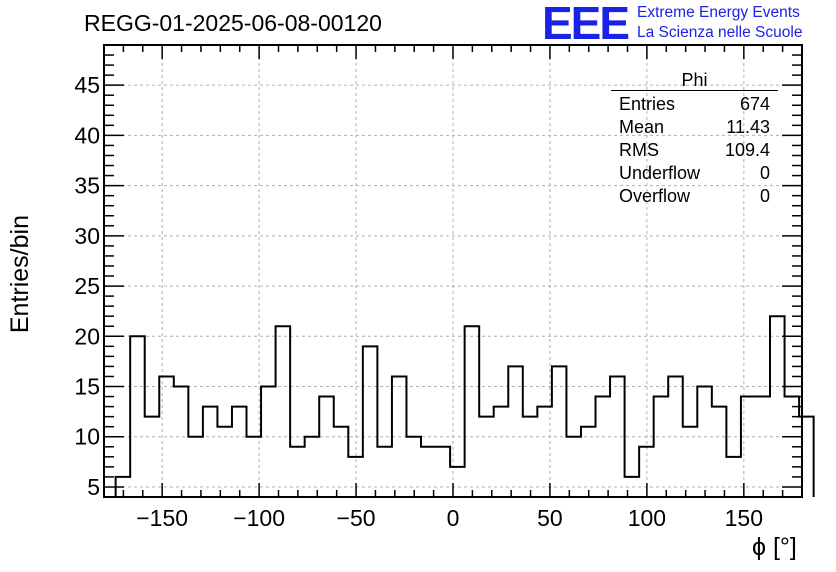 The image size is (836, 572). Describe the element at coordinates (647, 104) in the screenshot. I see `stats-label: Entries` at that location.